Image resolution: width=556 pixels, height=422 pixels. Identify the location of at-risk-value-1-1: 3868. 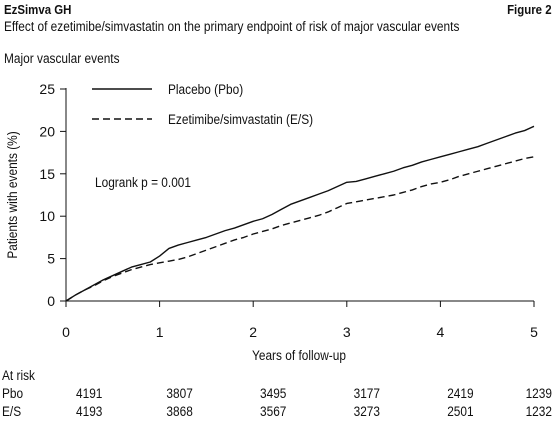
(179, 411).